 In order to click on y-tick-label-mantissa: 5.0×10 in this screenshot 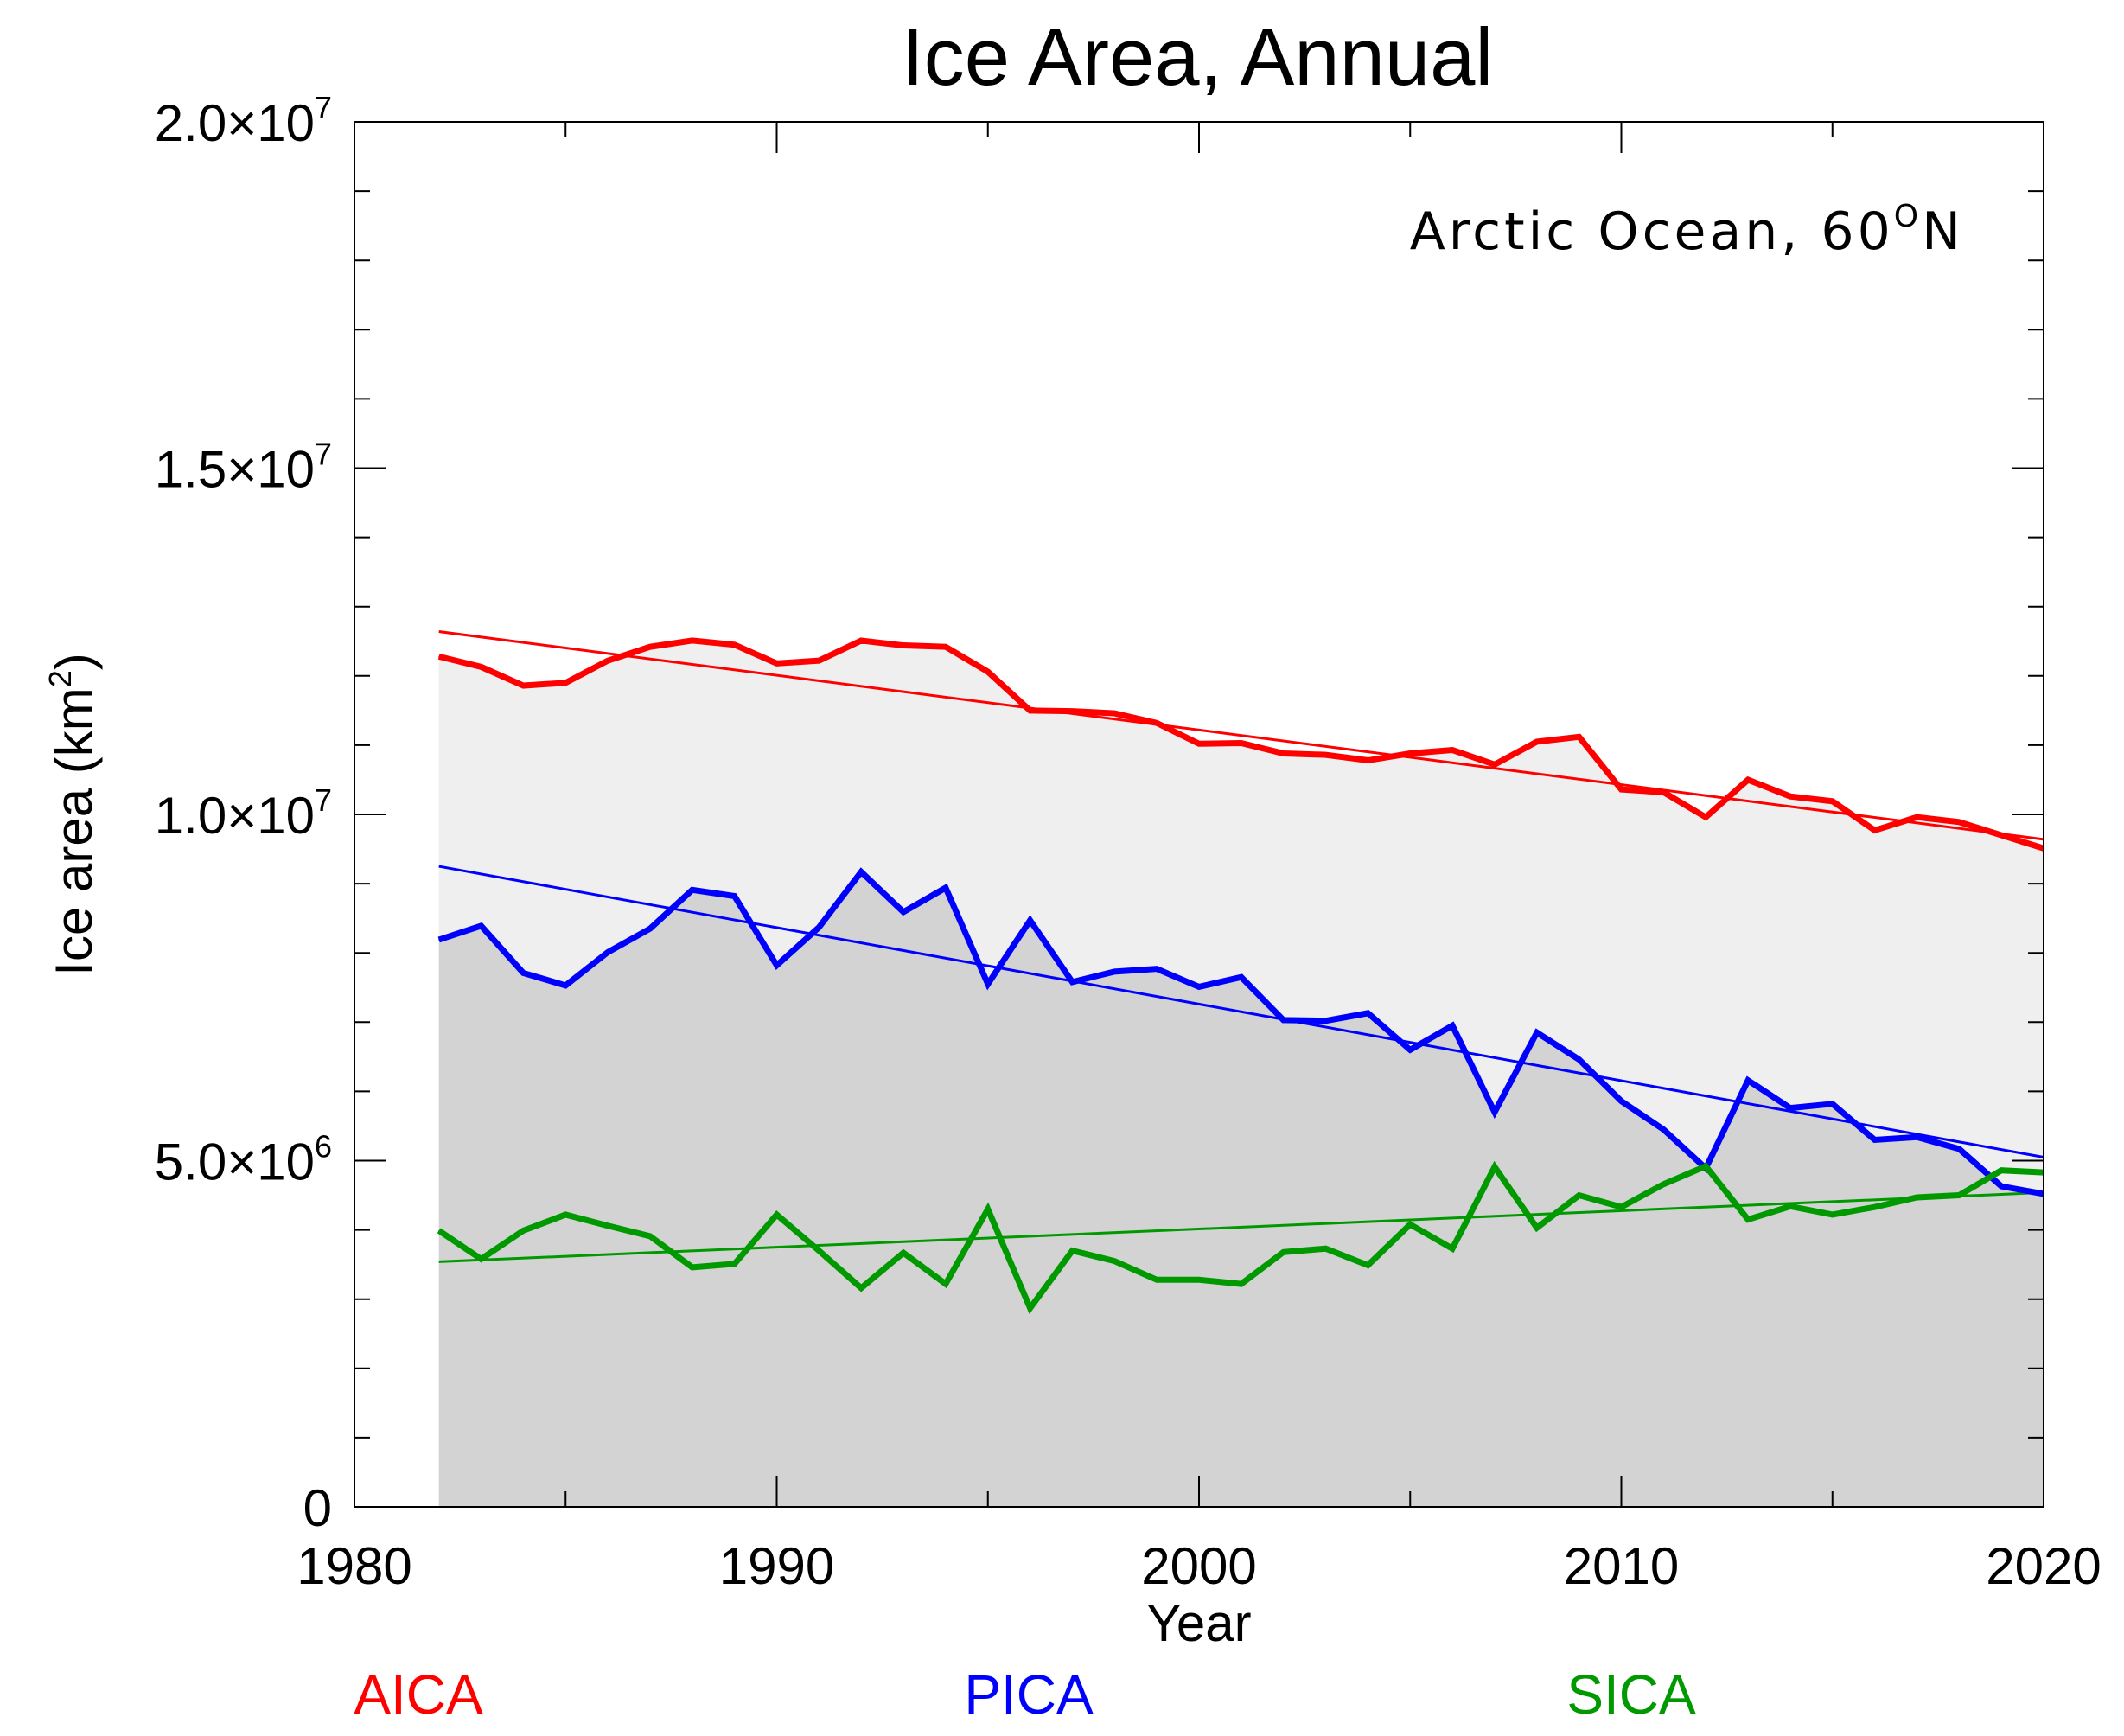, I will do `click(235, 1162)`.